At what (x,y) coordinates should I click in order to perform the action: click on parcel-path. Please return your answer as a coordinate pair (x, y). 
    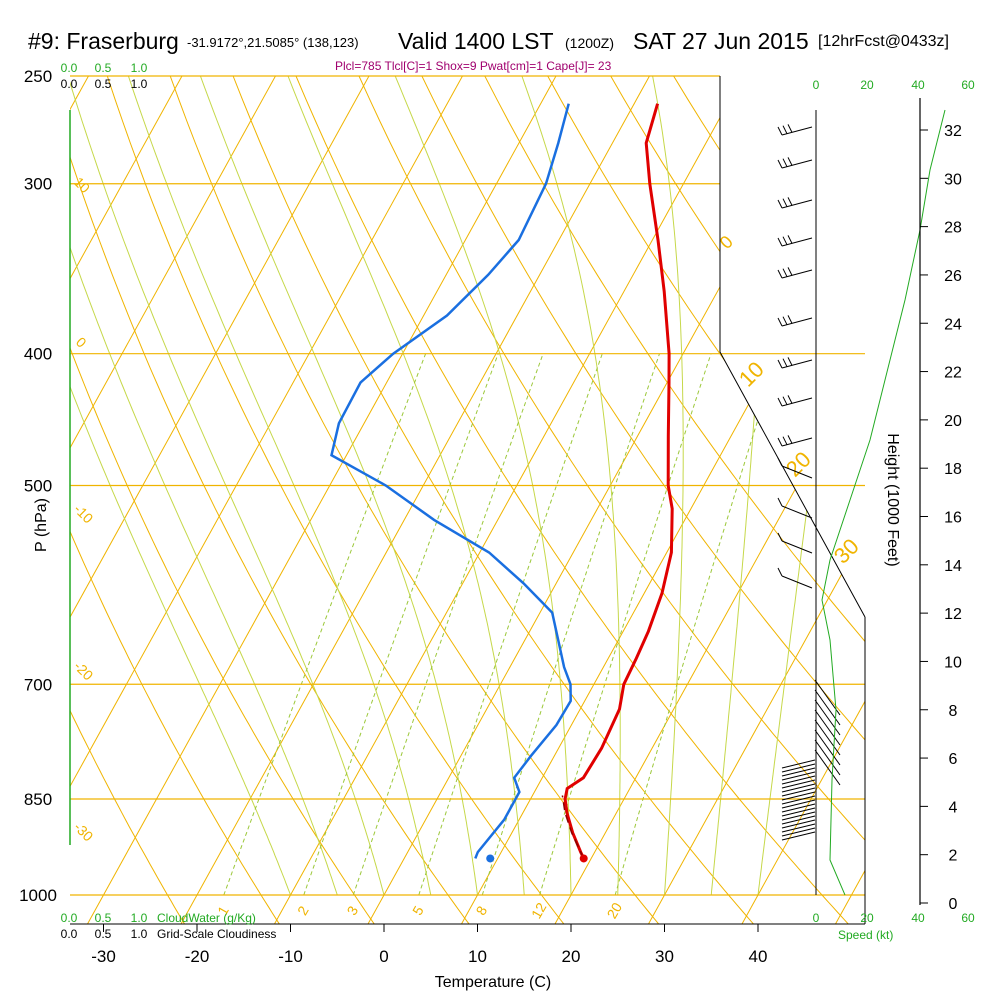
    Looking at the image, I should click on (573, 827).